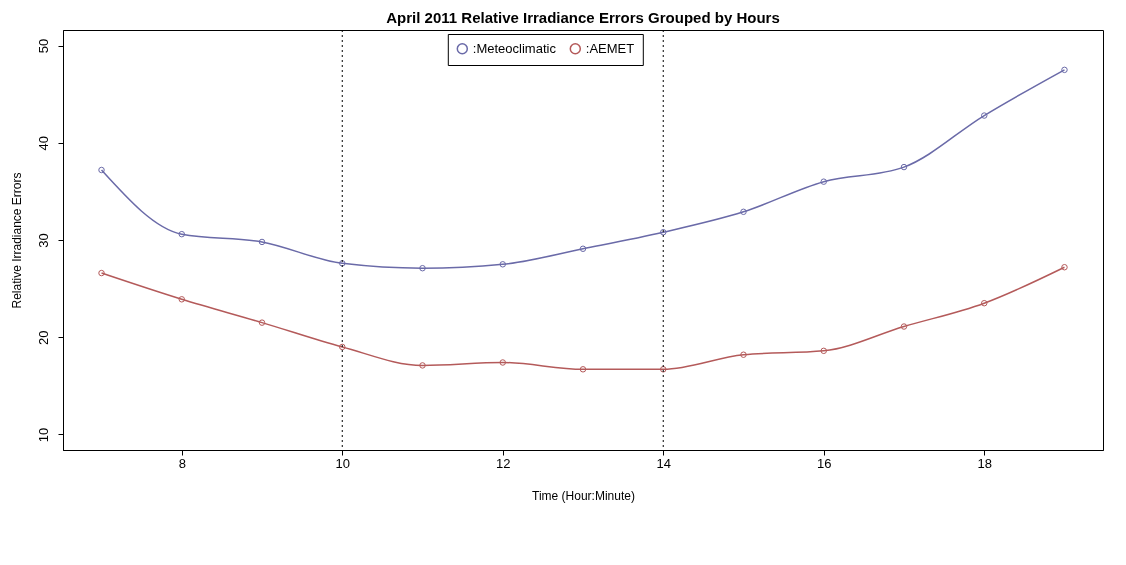  Describe the element at coordinates (16, 240) in the screenshot. I see `y-axis-title: Relative Irradiance Errors` at that location.